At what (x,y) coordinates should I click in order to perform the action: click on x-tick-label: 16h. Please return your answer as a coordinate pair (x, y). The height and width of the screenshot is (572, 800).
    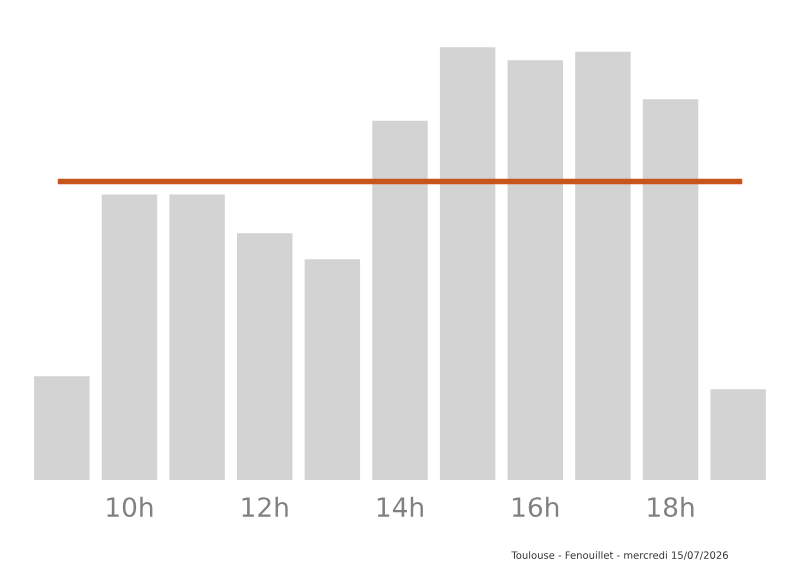
    Looking at the image, I should click on (536, 507).